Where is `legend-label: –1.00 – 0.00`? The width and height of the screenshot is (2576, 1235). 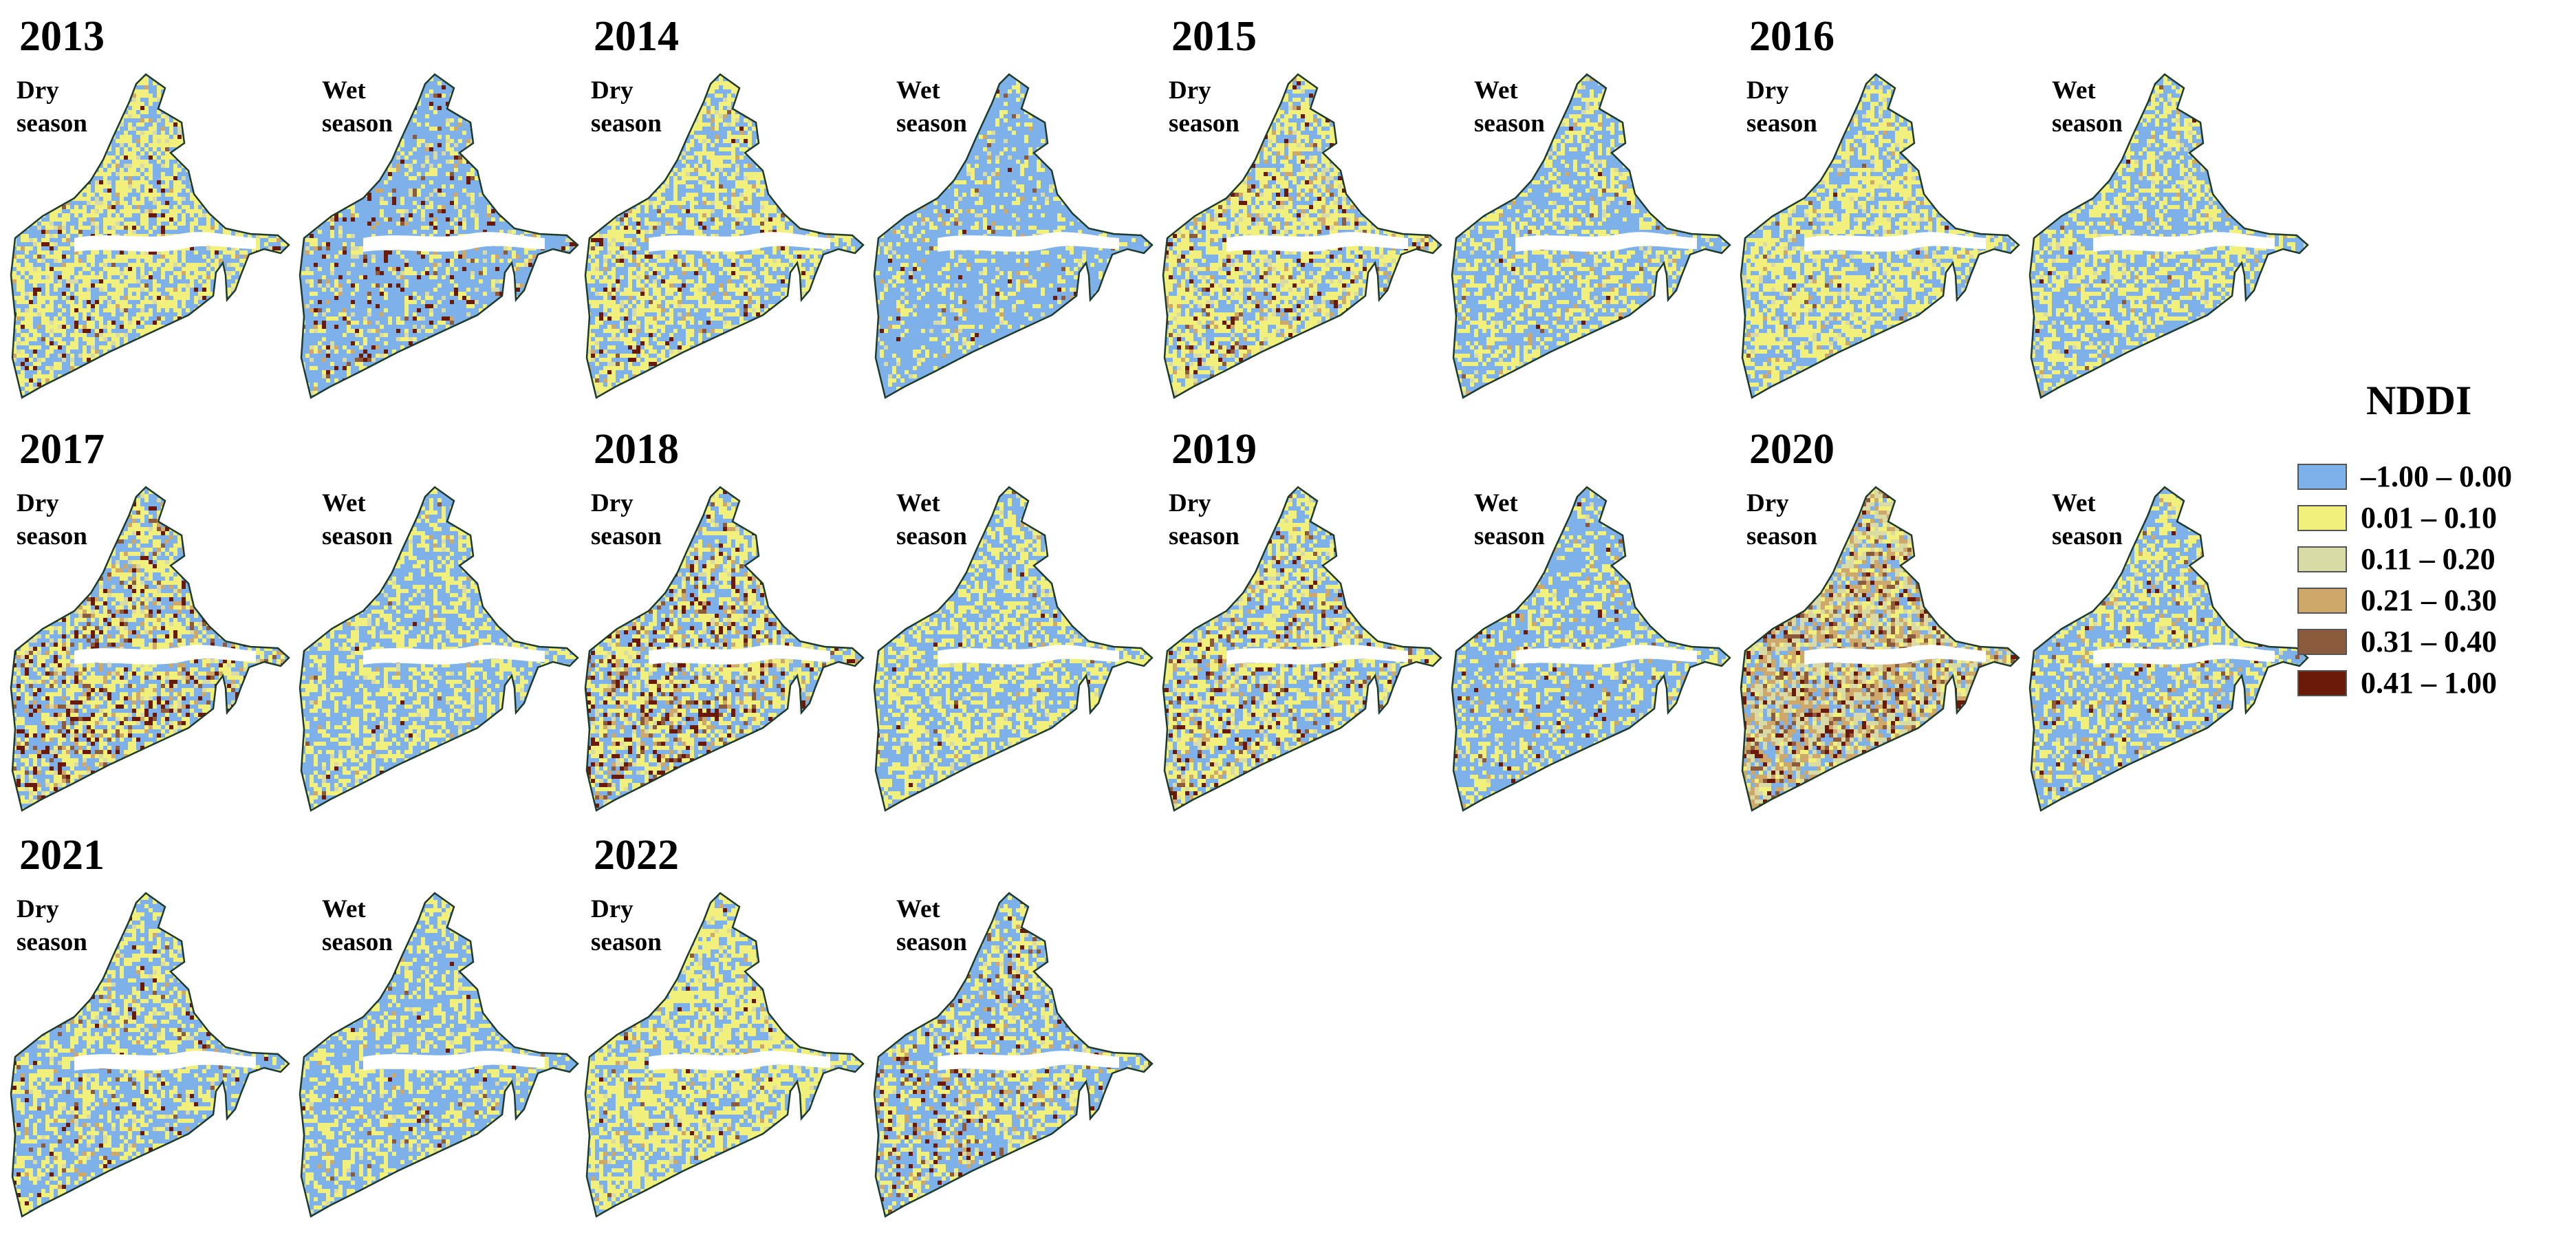 legend-label: –1.00 – 0.00 is located at coordinates (2436, 477).